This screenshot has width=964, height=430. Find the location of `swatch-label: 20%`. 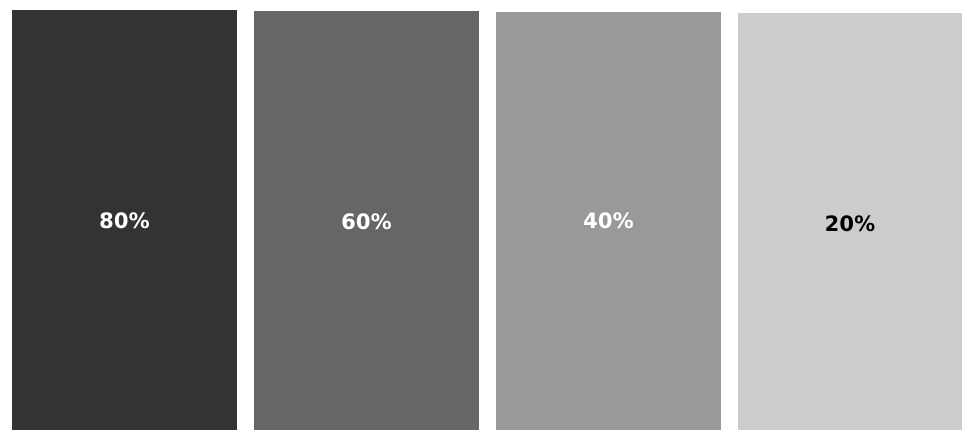

swatch-label: 20% is located at coordinates (850, 223).